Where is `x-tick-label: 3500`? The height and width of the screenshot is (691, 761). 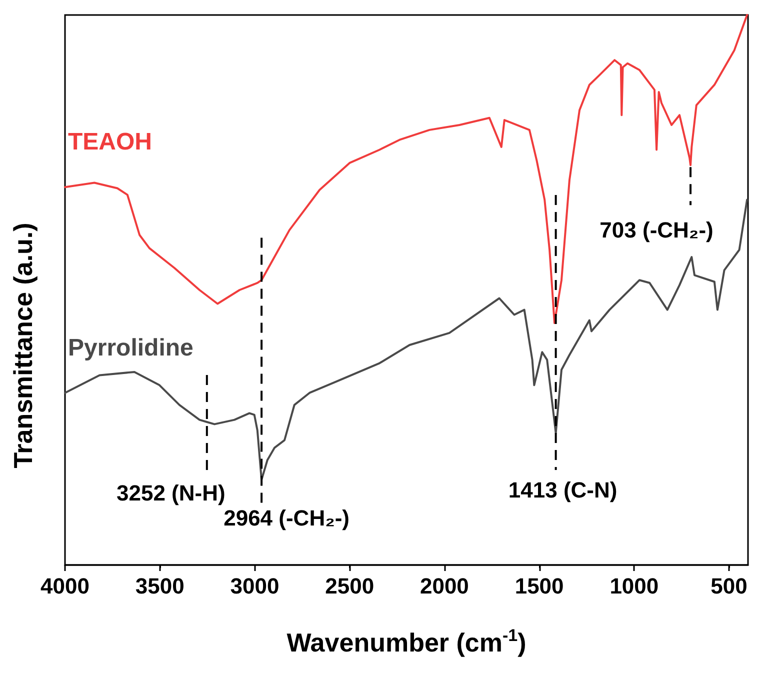
x-tick-label: 3500 is located at coordinates (159, 586).